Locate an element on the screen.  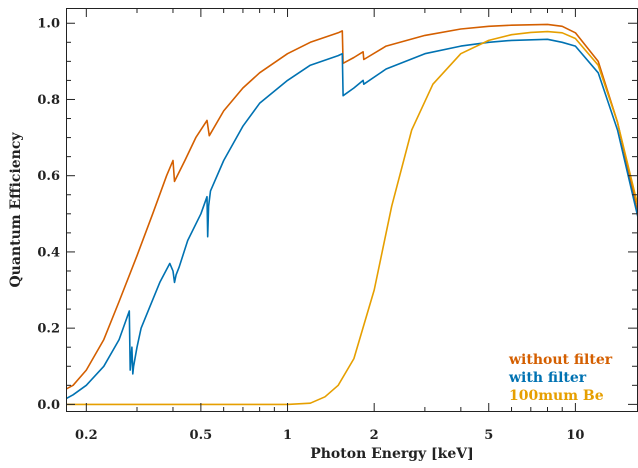
y-tick-label: 1.0 is located at coordinates (48, 24).